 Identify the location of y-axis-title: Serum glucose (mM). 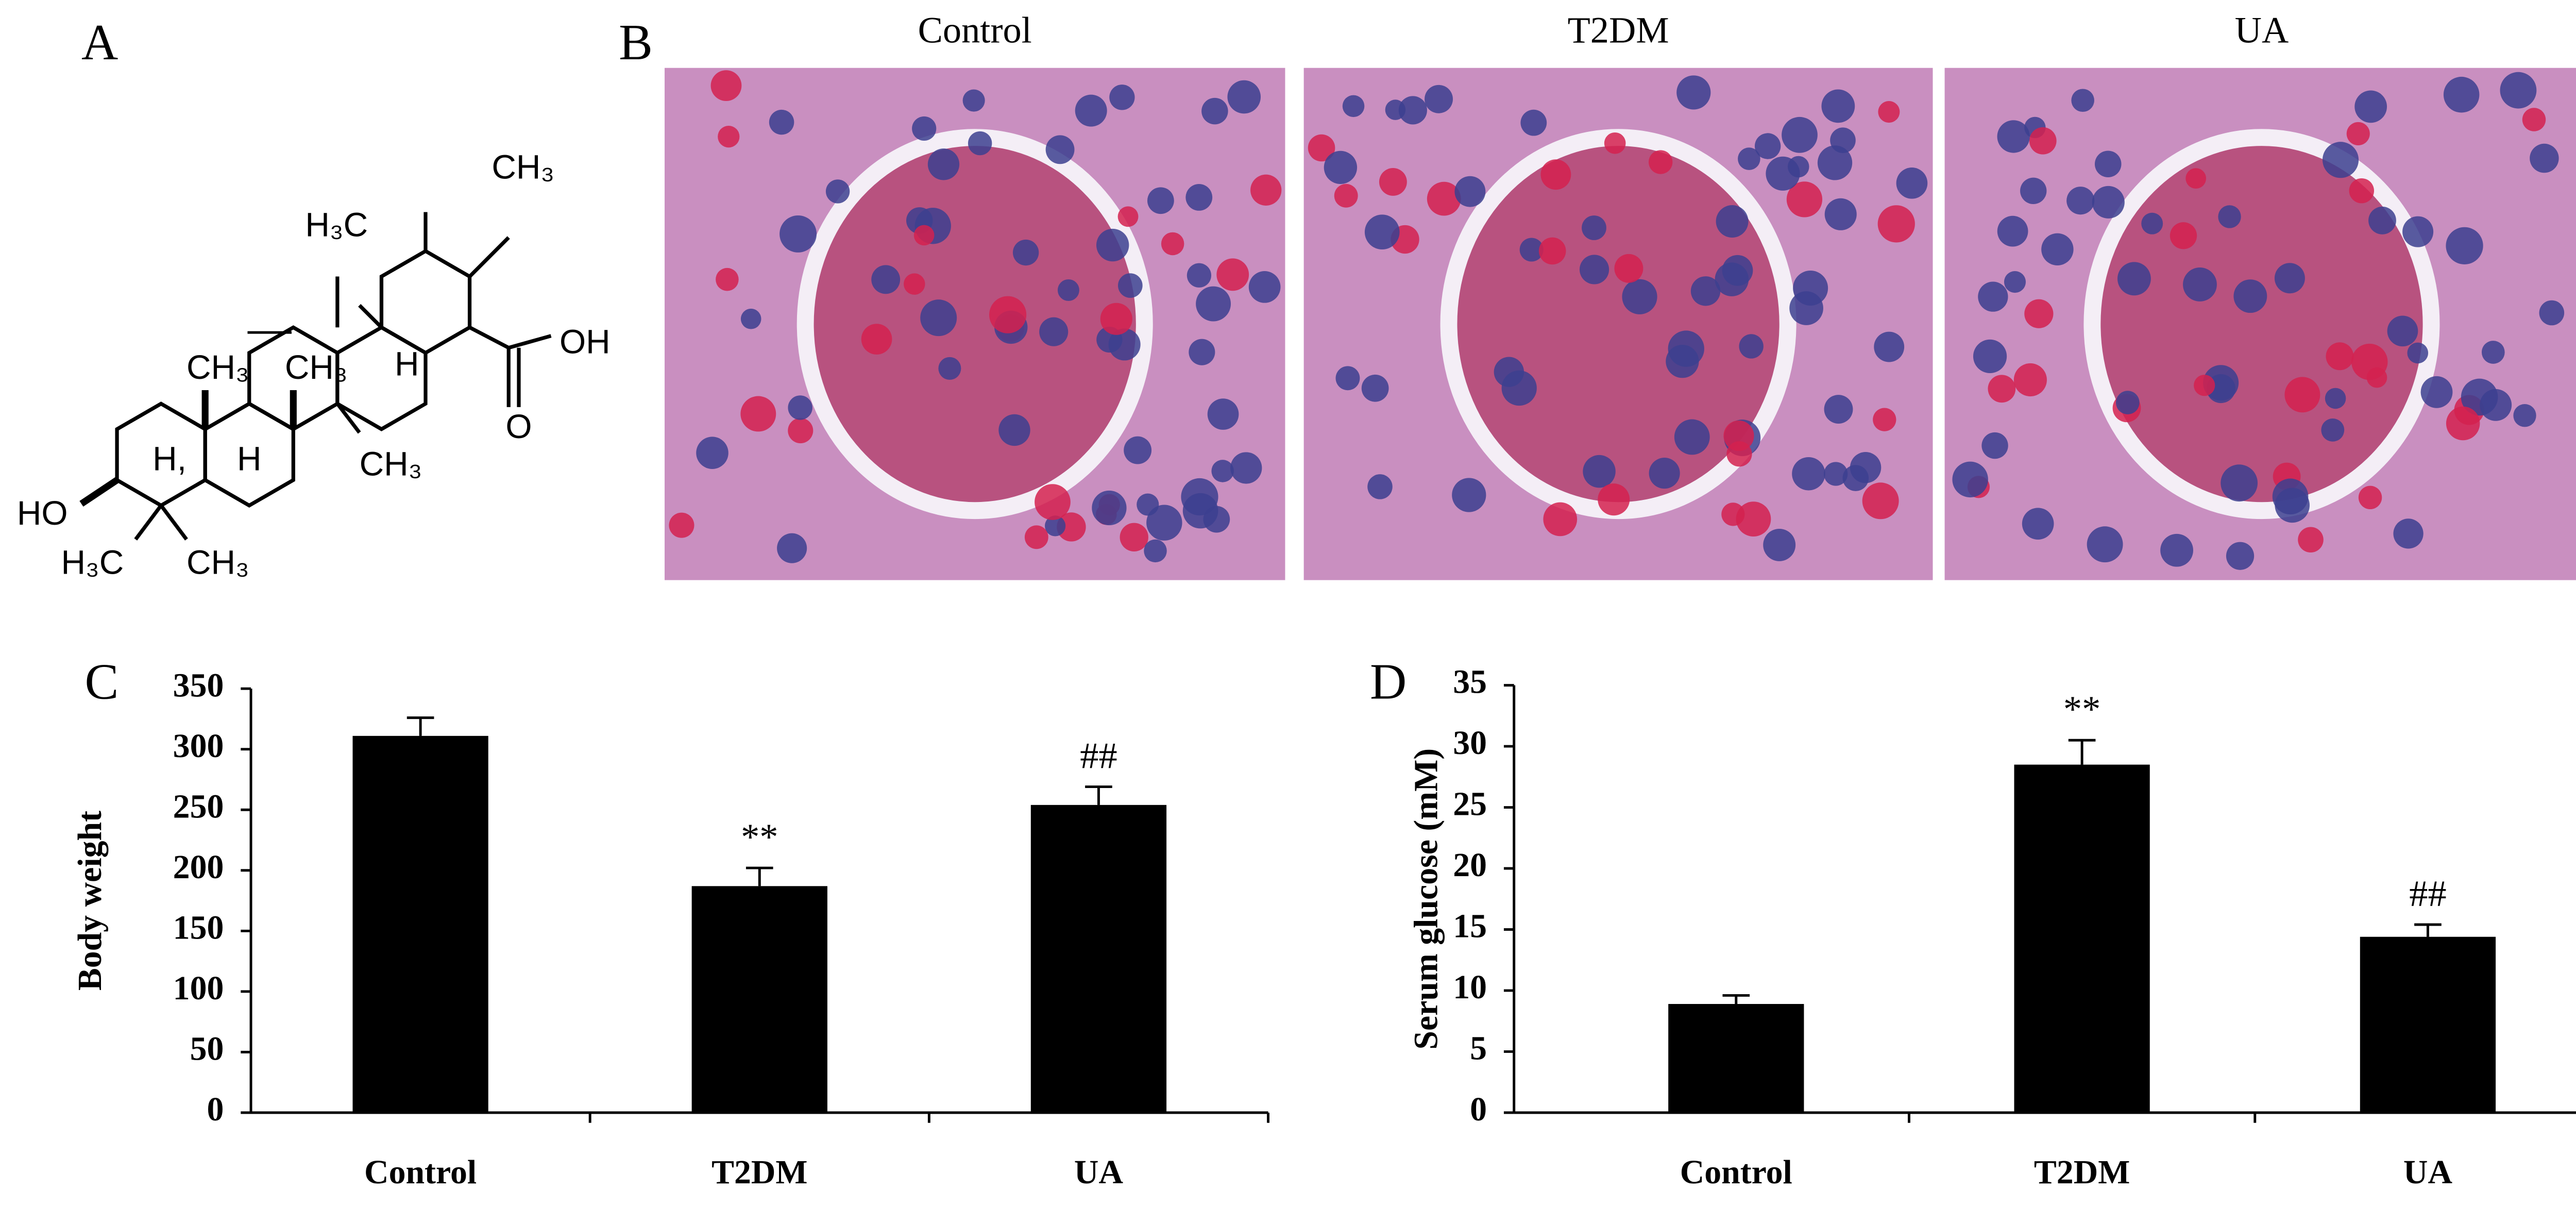
(1426, 899).